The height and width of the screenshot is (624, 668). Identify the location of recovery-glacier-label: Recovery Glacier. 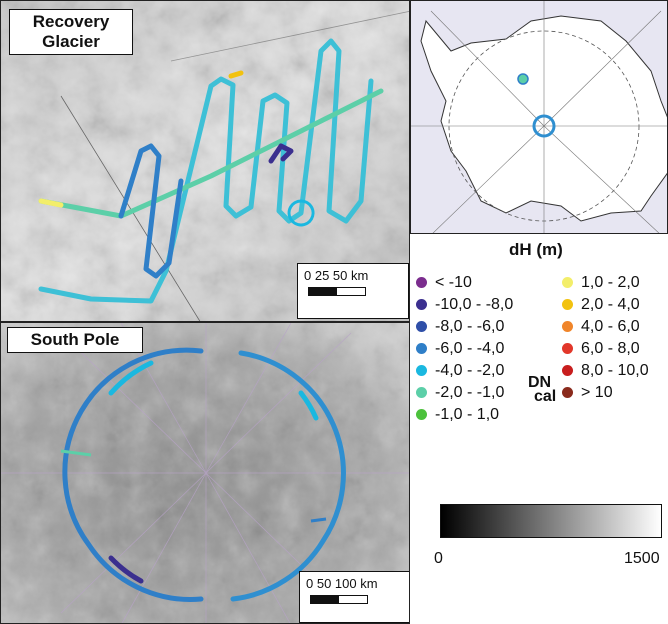
(71, 32).